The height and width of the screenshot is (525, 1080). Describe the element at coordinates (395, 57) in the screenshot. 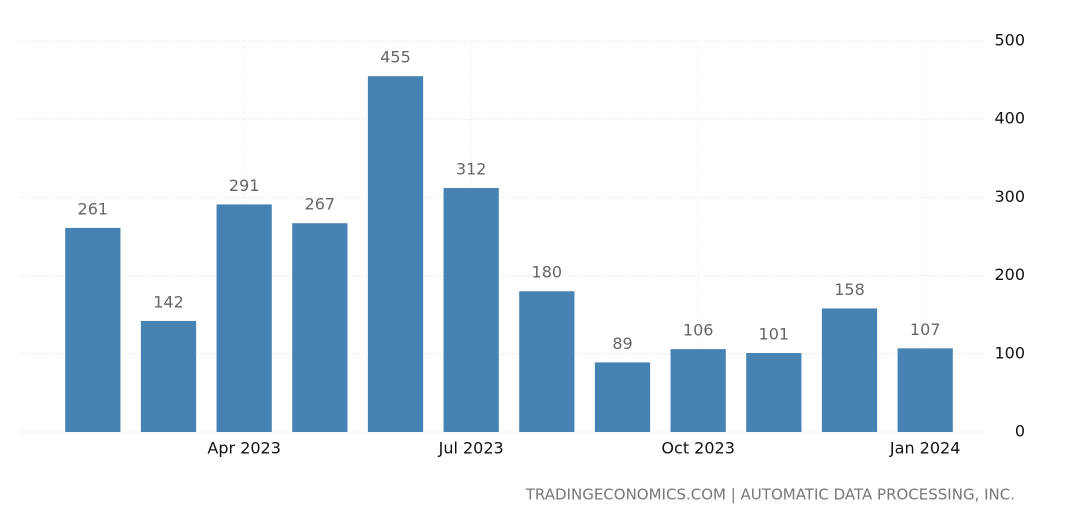

I see `value-label: 455` at that location.